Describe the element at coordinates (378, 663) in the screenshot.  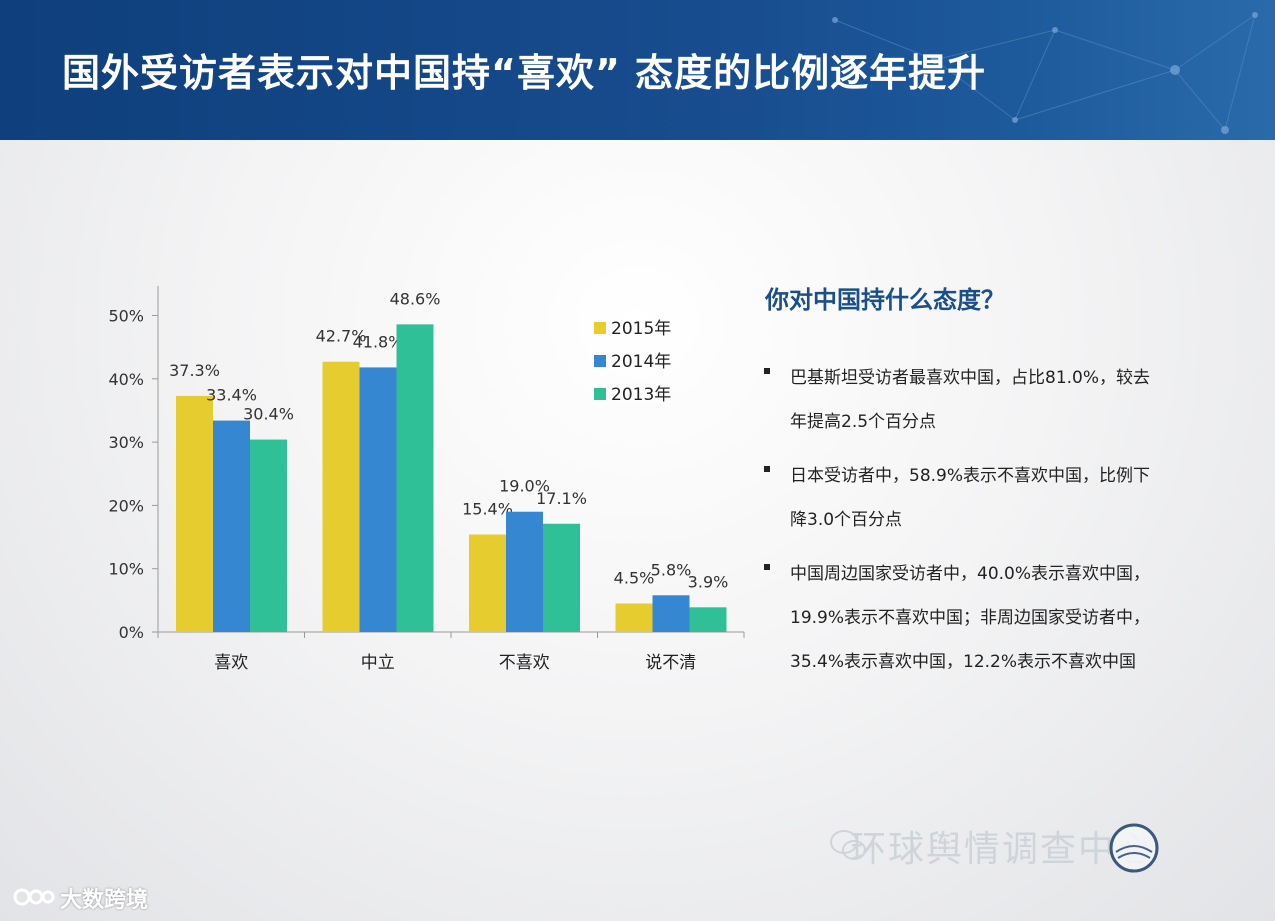
I see `x-category-label: 中立` at that location.